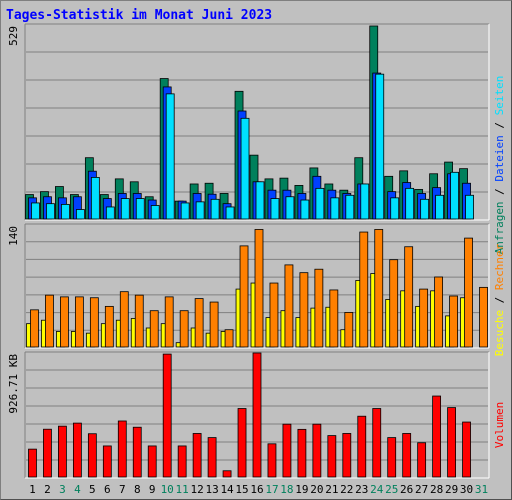  What do you see at coordinates (32, 489) in the screenshot?
I see `x-tick-label-day-1: 1` at bounding box center [32, 489].